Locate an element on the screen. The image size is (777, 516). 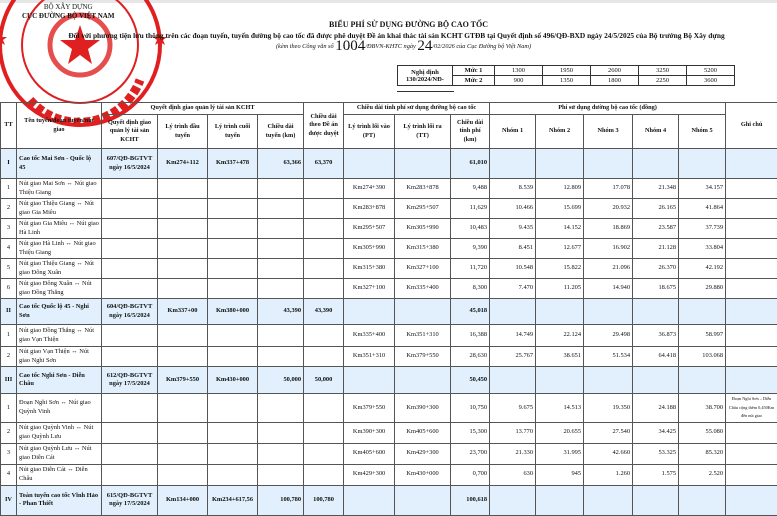
row-number: 4 is located at coordinates (9, 249).